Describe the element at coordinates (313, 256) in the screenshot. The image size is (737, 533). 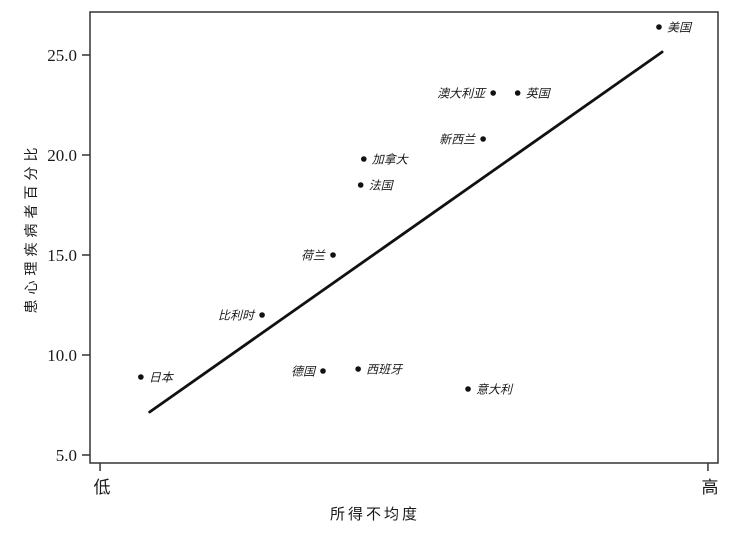
I see `data-point-label-netherlands: 荷兰` at that location.